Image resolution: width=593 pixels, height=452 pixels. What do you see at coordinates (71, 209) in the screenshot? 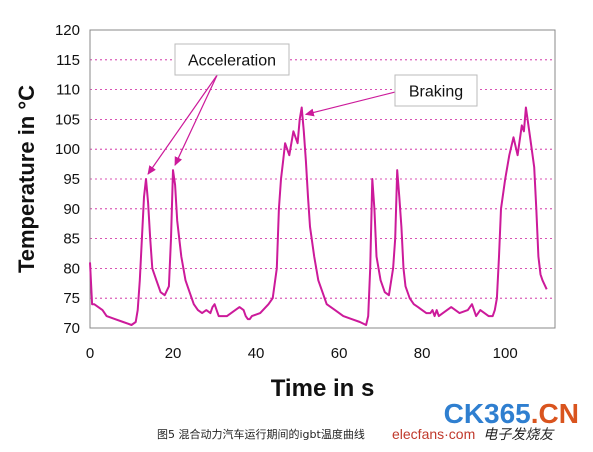
I see `y-tick-label: 90` at bounding box center [71, 209].